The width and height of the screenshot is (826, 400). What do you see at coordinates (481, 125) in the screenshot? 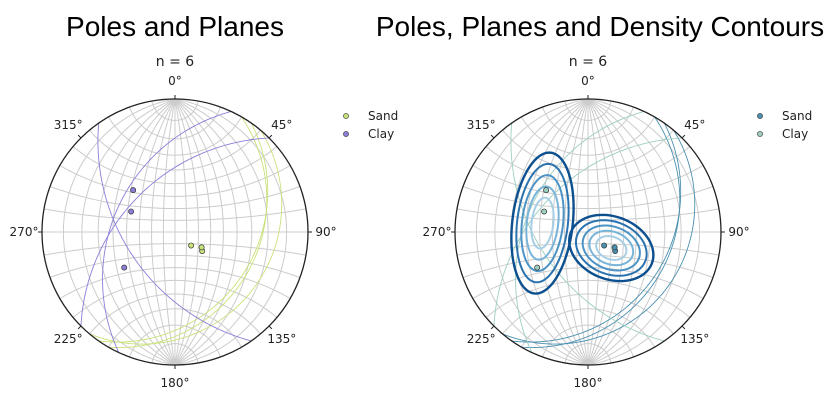
I see `azimuth-label: 315°` at bounding box center [481, 125].